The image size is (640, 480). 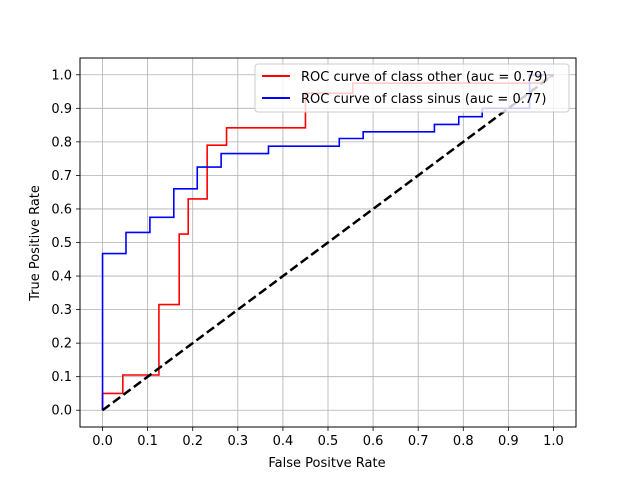 What do you see at coordinates (424, 77) in the screenshot?
I see `legend-label-other: ROC curve of class other (auc = 0.79)` at bounding box center [424, 77].